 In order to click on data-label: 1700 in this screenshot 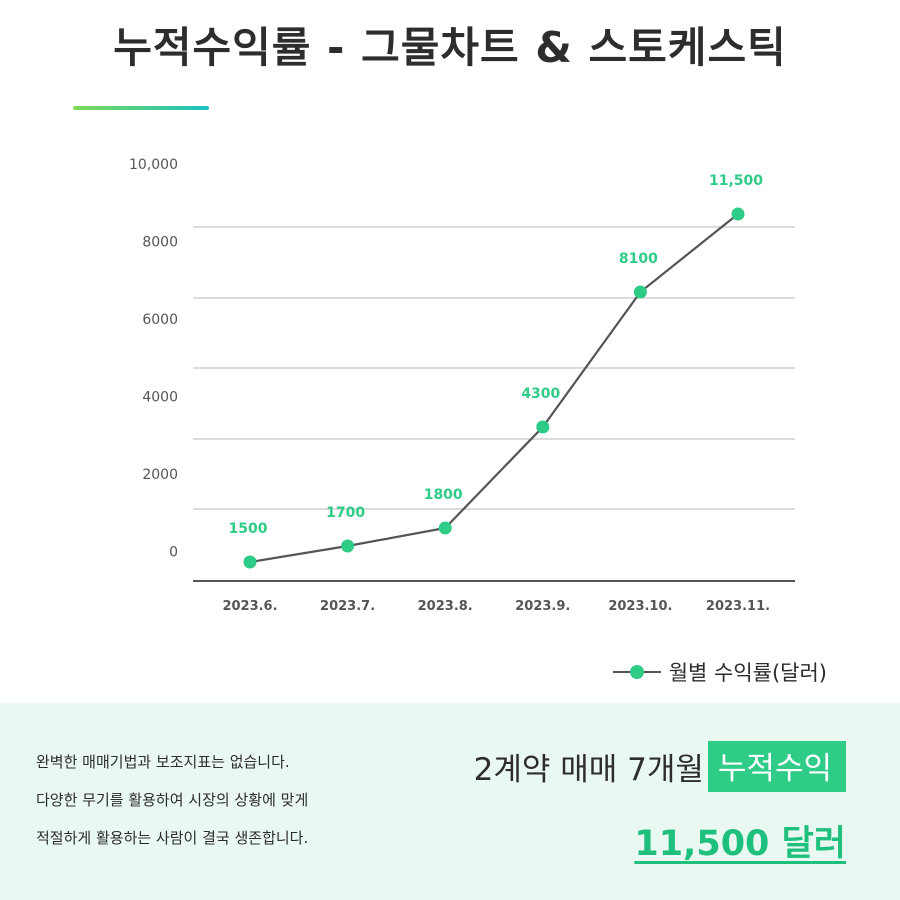, I will do `click(345, 513)`.